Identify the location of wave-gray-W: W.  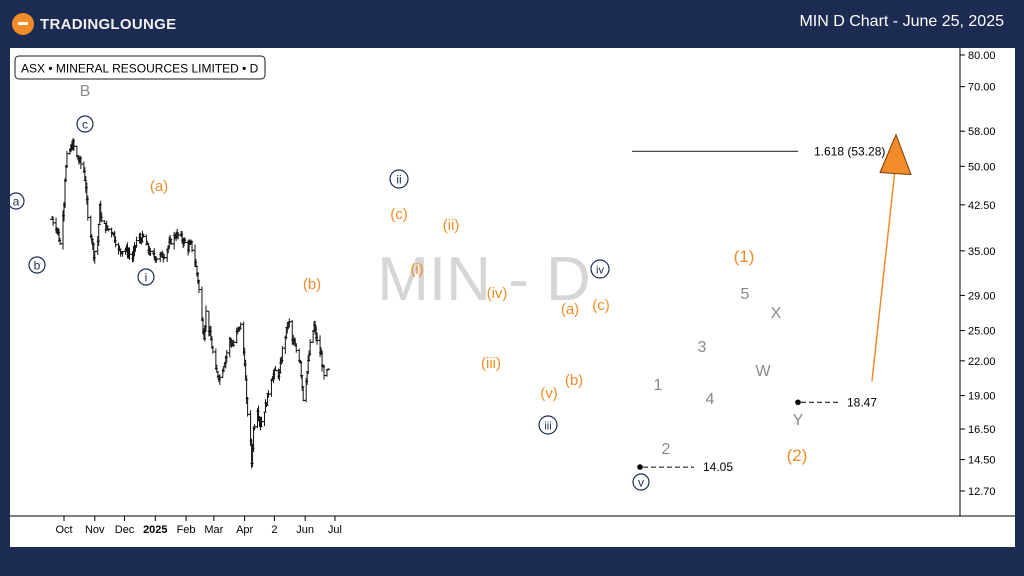
(763, 371).